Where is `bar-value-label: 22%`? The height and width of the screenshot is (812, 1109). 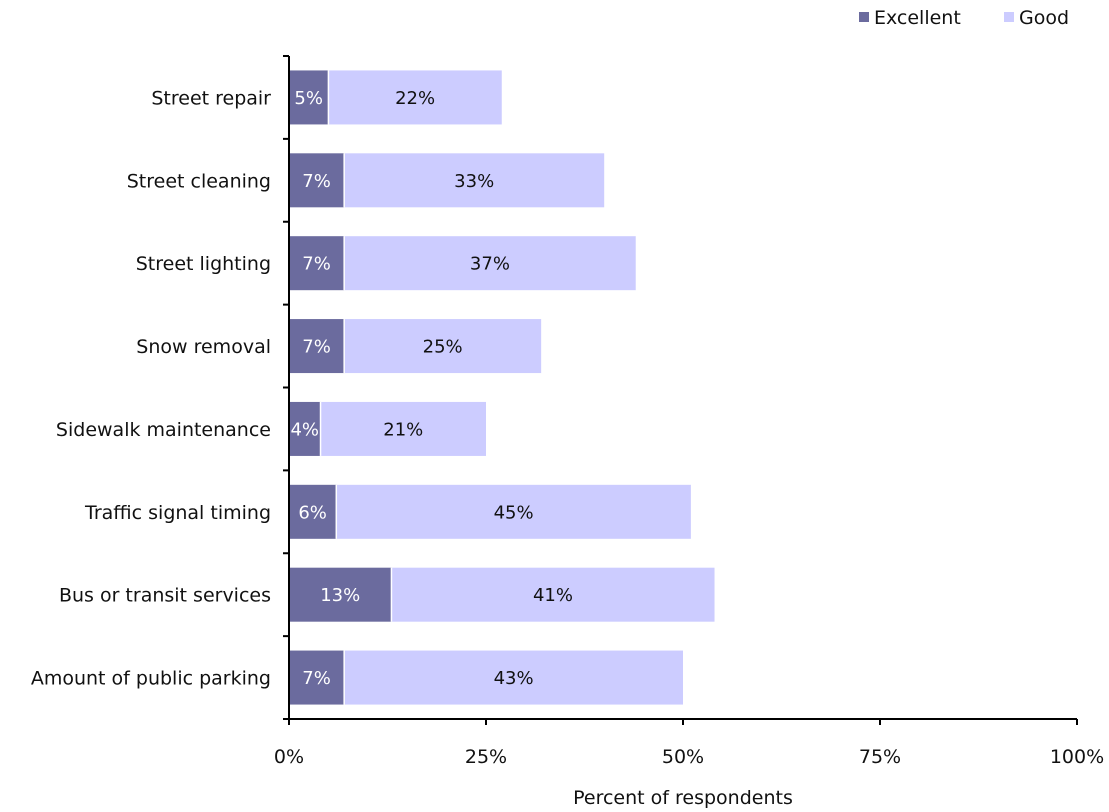 bar-value-label: 22% is located at coordinates (415, 98).